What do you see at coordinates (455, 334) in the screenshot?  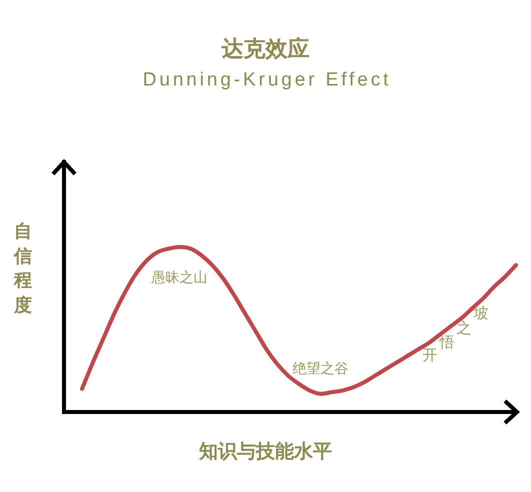 I see `annotation: 开悟之坡` at bounding box center [455, 334].